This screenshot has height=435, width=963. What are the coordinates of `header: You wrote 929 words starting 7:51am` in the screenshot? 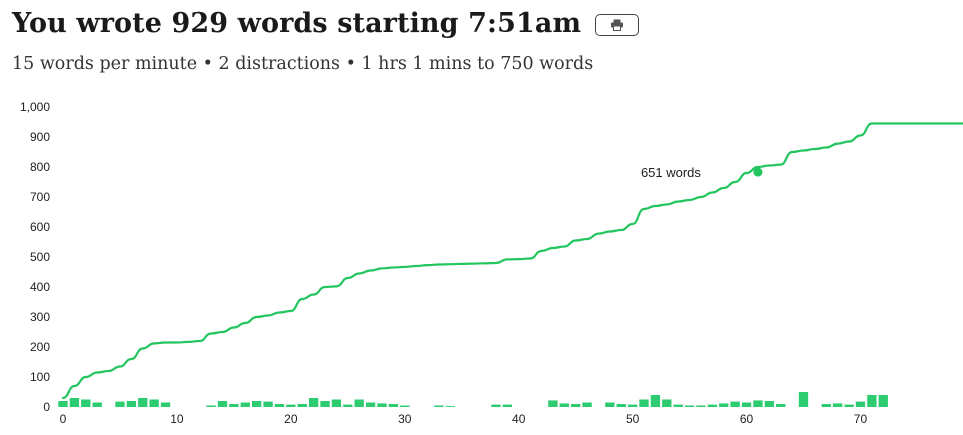 It's located at (326, 23).